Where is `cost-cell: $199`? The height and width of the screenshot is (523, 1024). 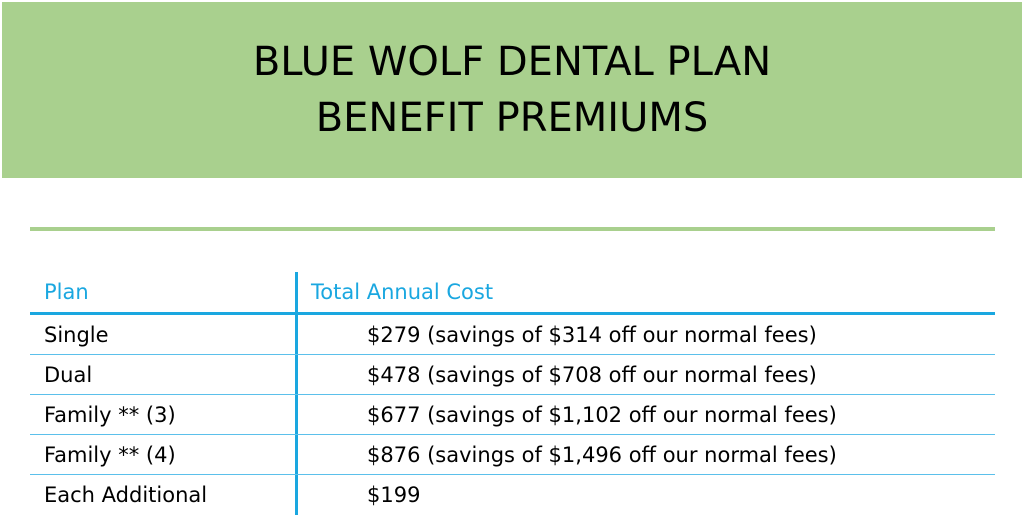 cost-cell: $199 is located at coordinates (394, 494).